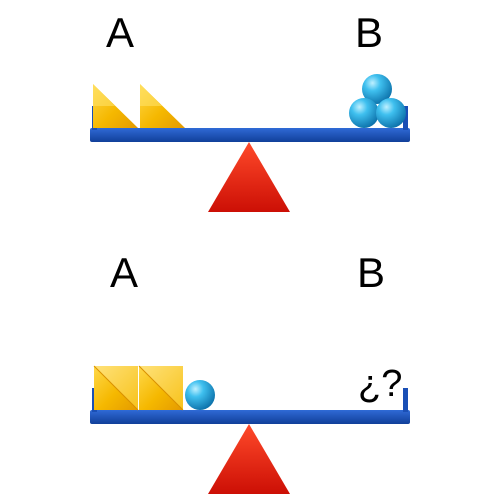 The width and height of the screenshot is (500, 500). Describe the element at coordinates (405, 118) in the screenshot. I see `top-beam-right-post` at that location.